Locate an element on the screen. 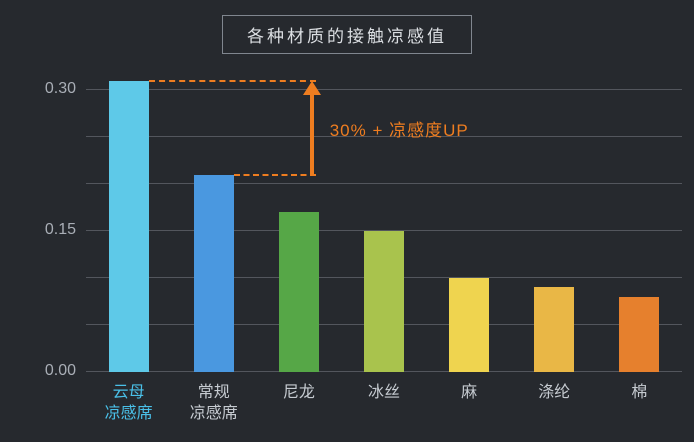  x-category-label: 常规 凉感席 is located at coordinates (213, 403).